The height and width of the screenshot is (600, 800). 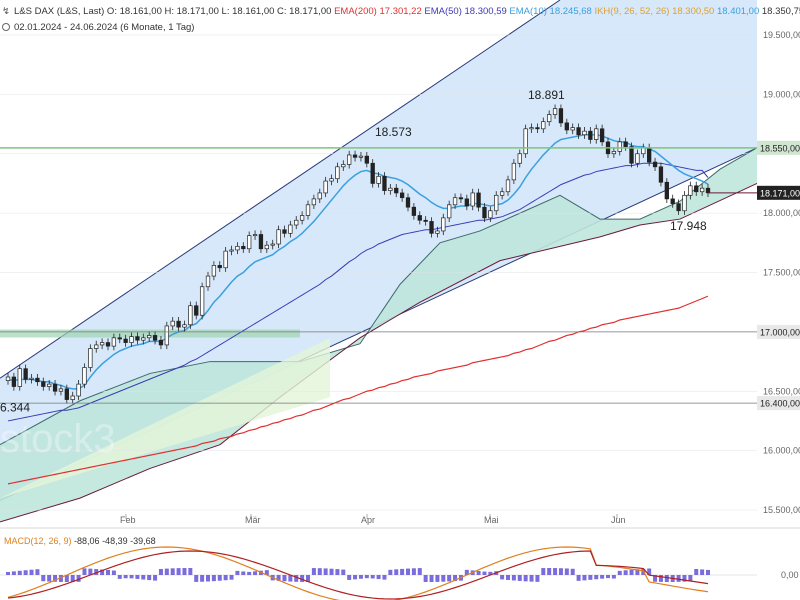 I want to click on y-tick-label: 16.500,00, so click(x=781, y=391).